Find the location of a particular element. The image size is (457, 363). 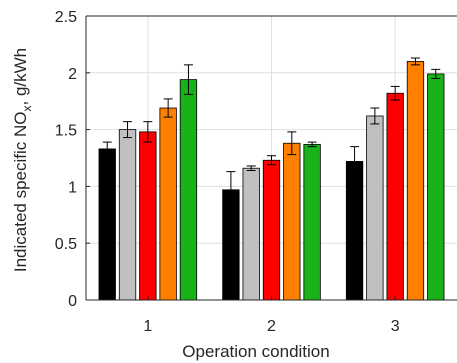

y-tick-label: 2 is located at coordinates (72, 74).